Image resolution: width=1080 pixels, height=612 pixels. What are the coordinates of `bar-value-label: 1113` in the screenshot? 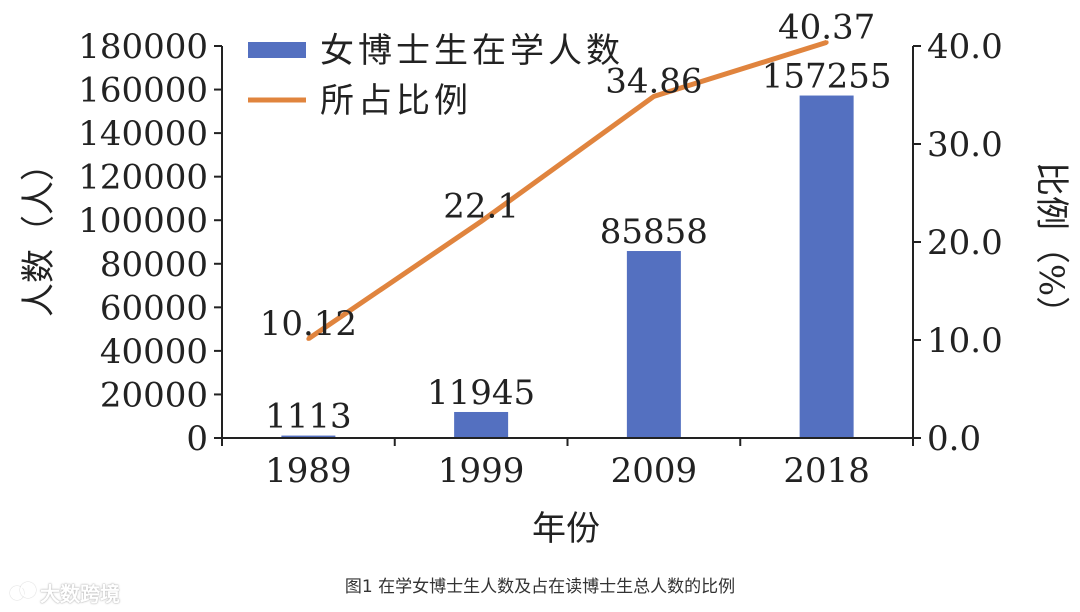 It's located at (308, 417).